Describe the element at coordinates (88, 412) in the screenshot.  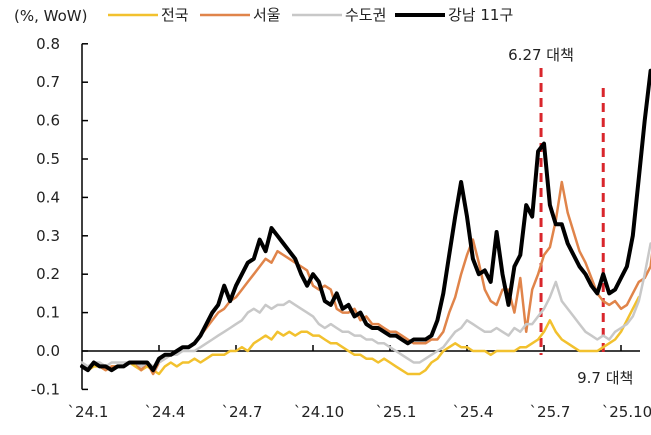
I see `x-tick-label: `24.1` at that location.